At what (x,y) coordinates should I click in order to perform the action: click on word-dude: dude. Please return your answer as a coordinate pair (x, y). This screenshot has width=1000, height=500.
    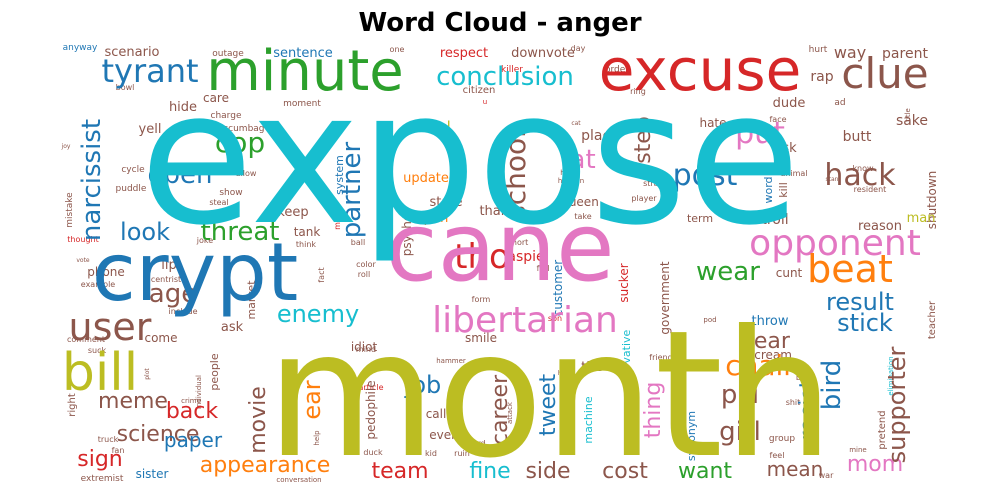
    Looking at the image, I should click on (789, 103).